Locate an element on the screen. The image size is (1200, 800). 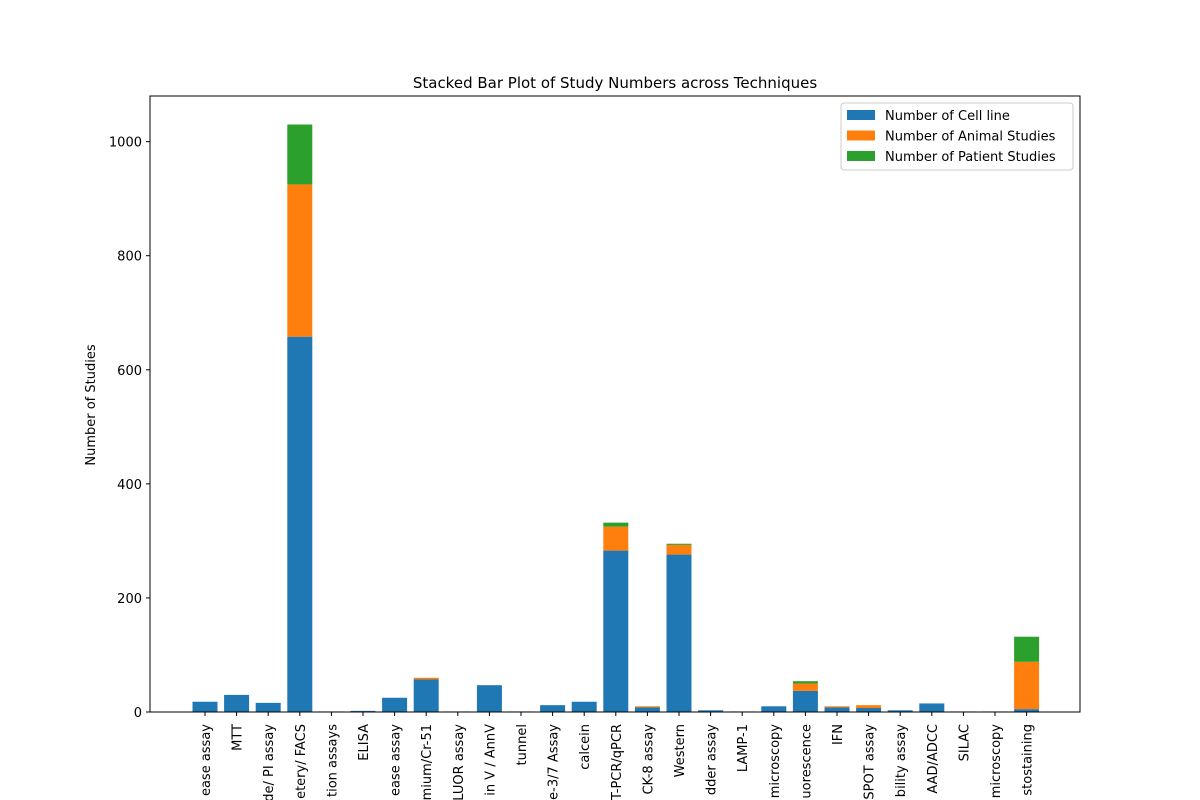
bar-segment-series0-cat0 is located at coordinates (205, 706).